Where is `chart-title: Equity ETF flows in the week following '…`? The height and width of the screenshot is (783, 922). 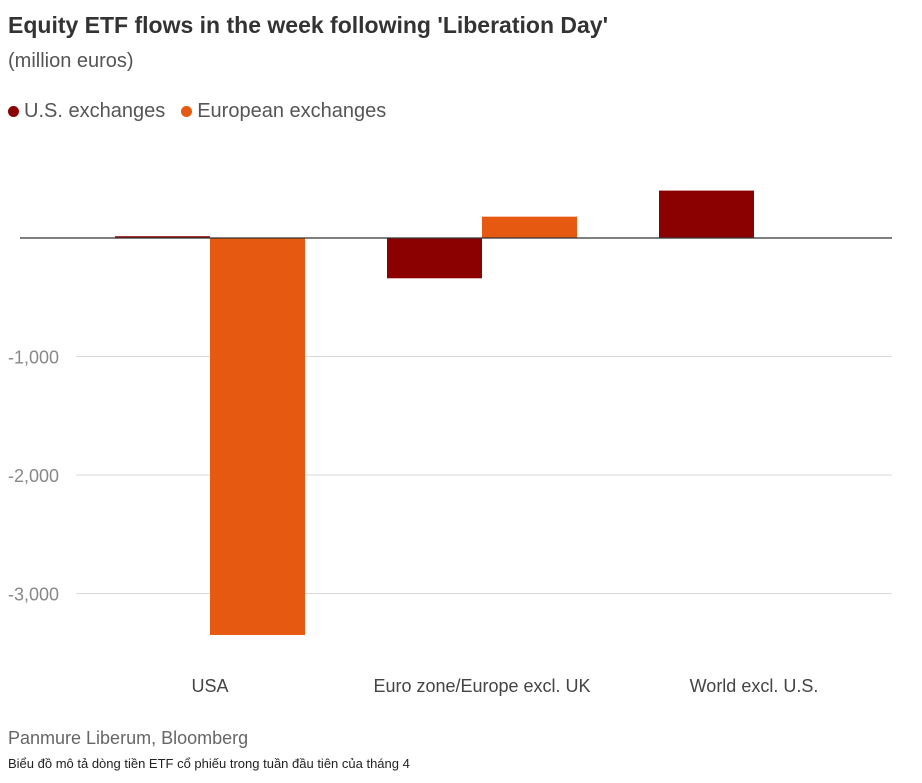 chart-title: Equity ETF flows in the week following '… is located at coordinates (308, 25).